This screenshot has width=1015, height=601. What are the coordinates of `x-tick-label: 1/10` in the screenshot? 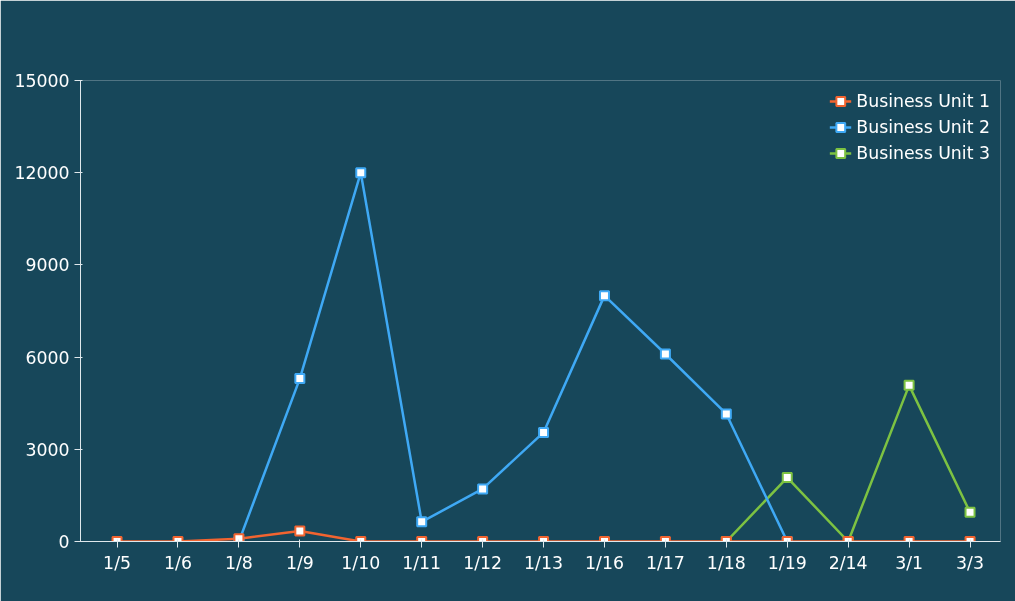 It's located at (361, 562).